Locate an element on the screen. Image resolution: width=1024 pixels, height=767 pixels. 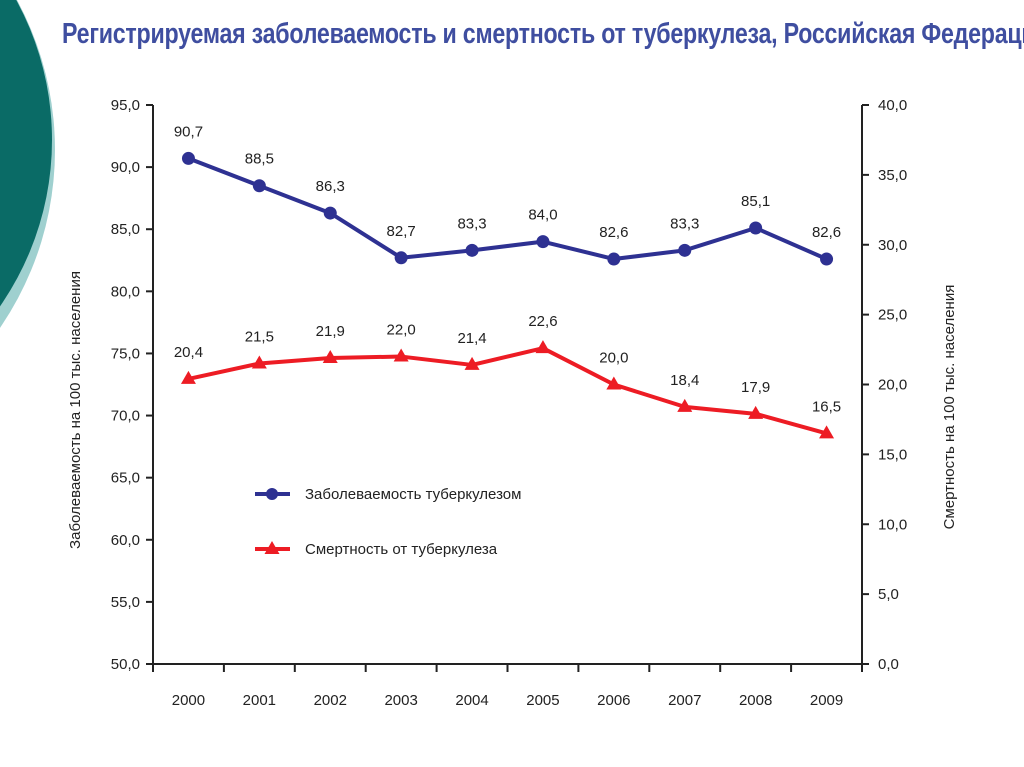
incidence-data-label: 82,7 is located at coordinates (401, 231).